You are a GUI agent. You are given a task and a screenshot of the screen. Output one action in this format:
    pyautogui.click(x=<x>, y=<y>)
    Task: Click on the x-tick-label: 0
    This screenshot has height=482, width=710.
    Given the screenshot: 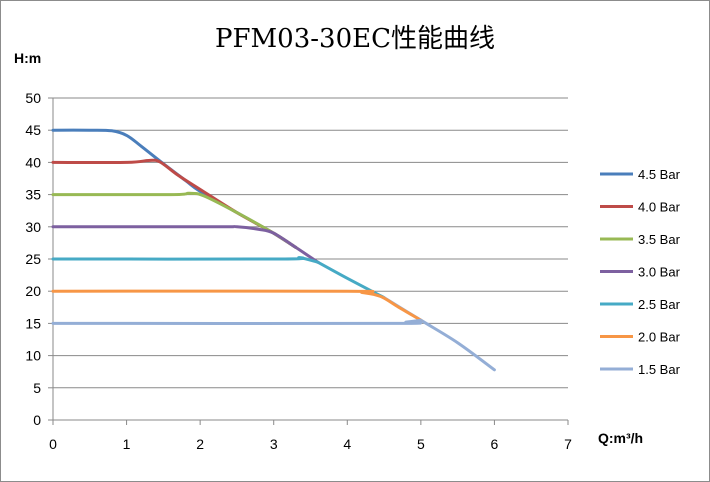 What is the action you would take?
    pyautogui.click(x=53, y=444)
    